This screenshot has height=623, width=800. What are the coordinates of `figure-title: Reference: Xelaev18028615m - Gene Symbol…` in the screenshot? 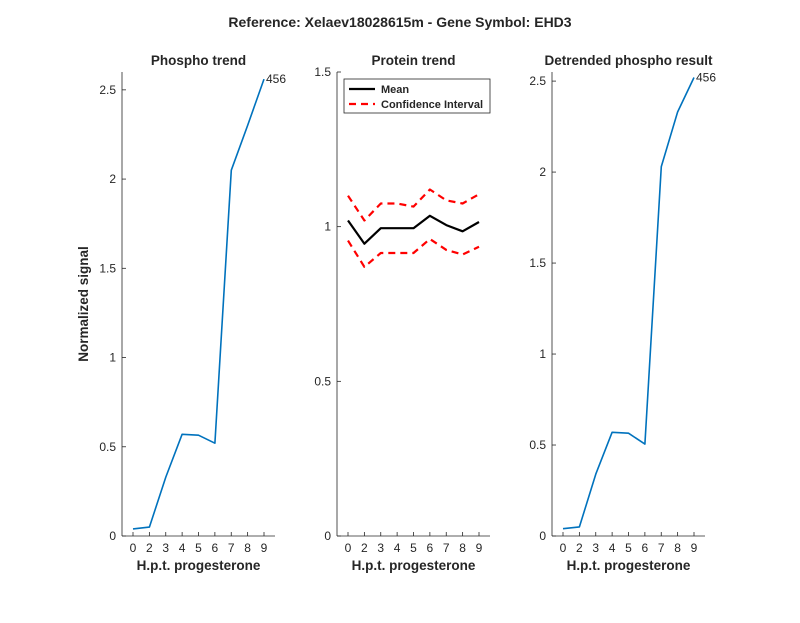 It's located at (399, 22).